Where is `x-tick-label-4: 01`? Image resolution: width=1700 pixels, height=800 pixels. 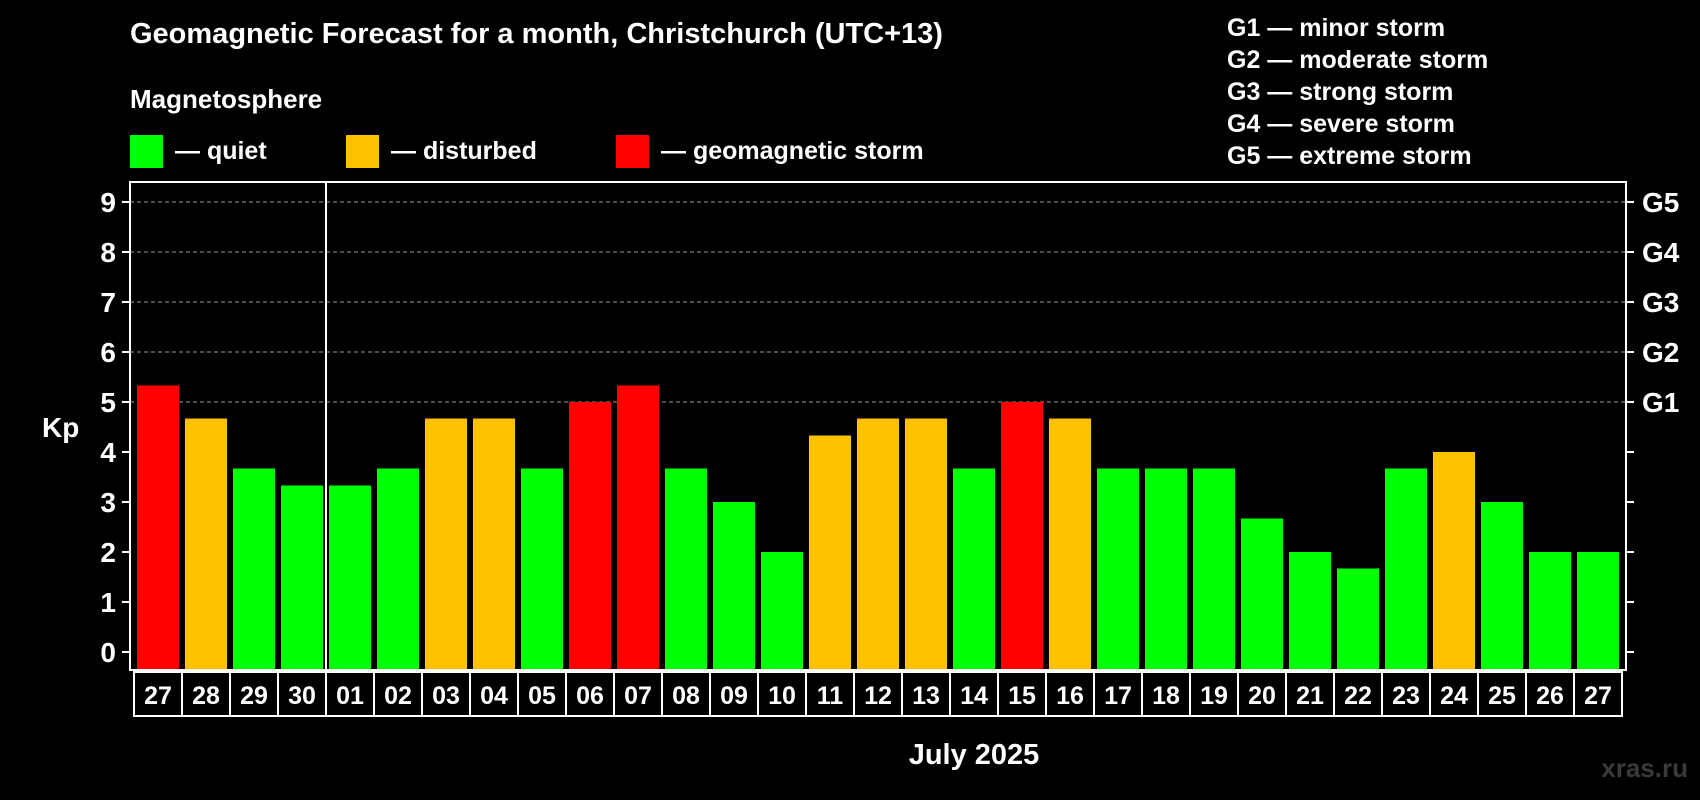 x-tick-label-4: 01 is located at coordinates (350, 696).